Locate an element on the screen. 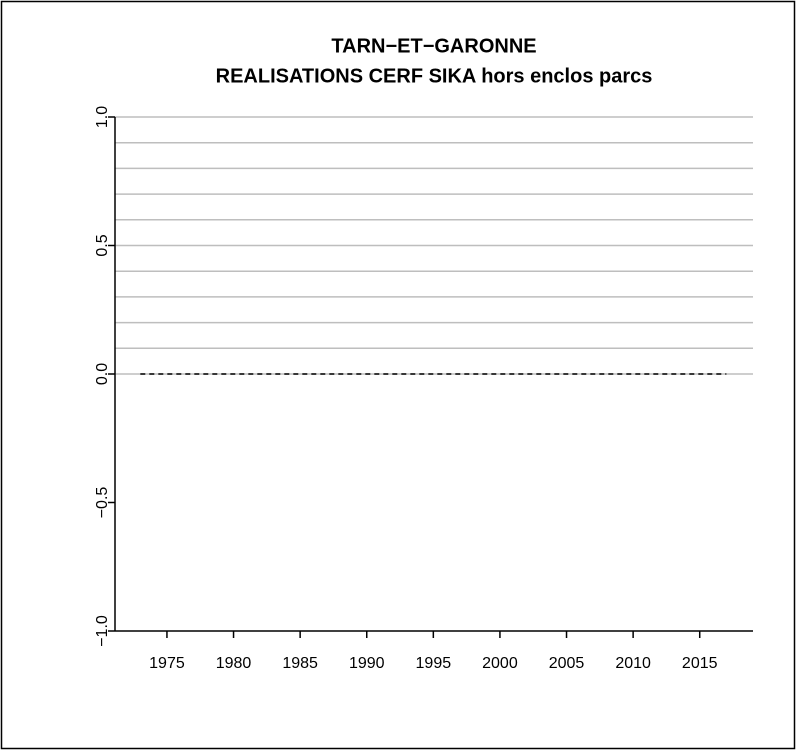 The image size is (797, 751). x-tick-label: 2005 is located at coordinates (567, 663).